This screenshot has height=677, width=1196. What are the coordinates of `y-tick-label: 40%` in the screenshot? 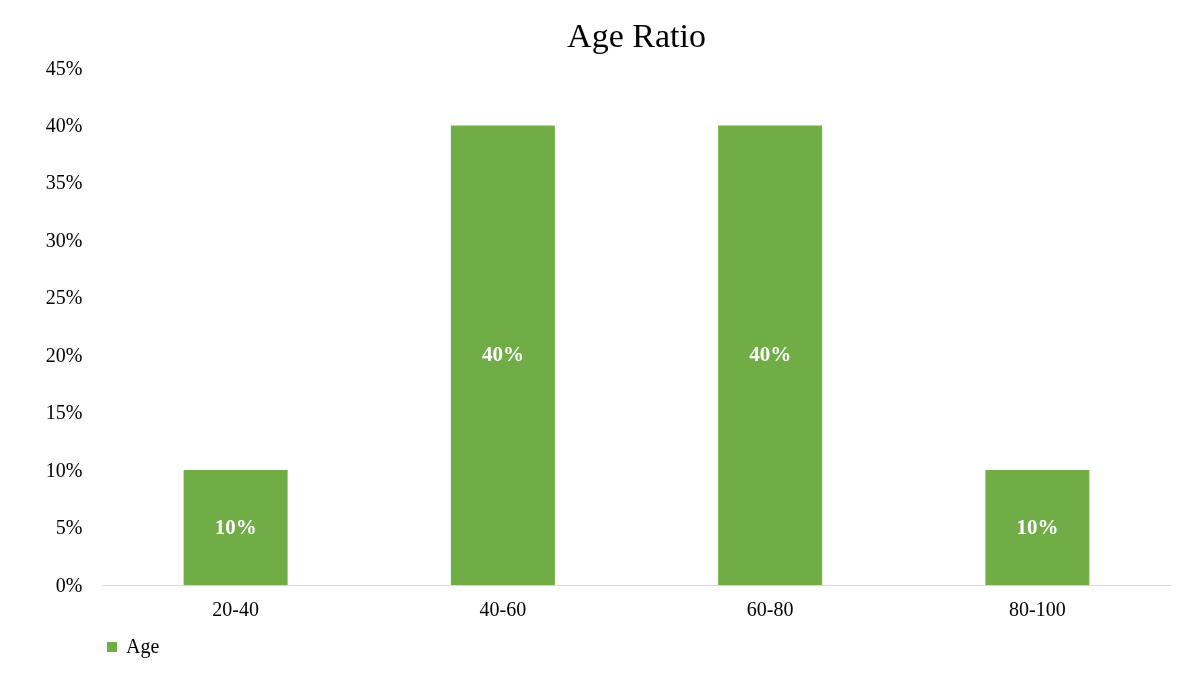 It's located at (64, 124).